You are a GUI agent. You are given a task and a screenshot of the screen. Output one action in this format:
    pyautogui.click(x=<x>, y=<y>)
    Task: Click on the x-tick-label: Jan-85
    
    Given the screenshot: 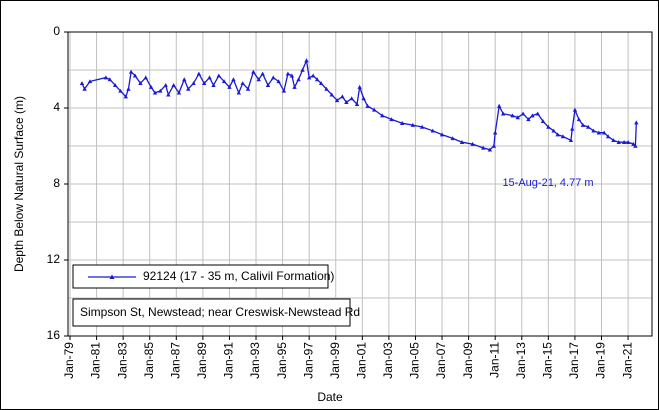 What is the action you would take?
    pyautogui.click(x=149, y=360)
    